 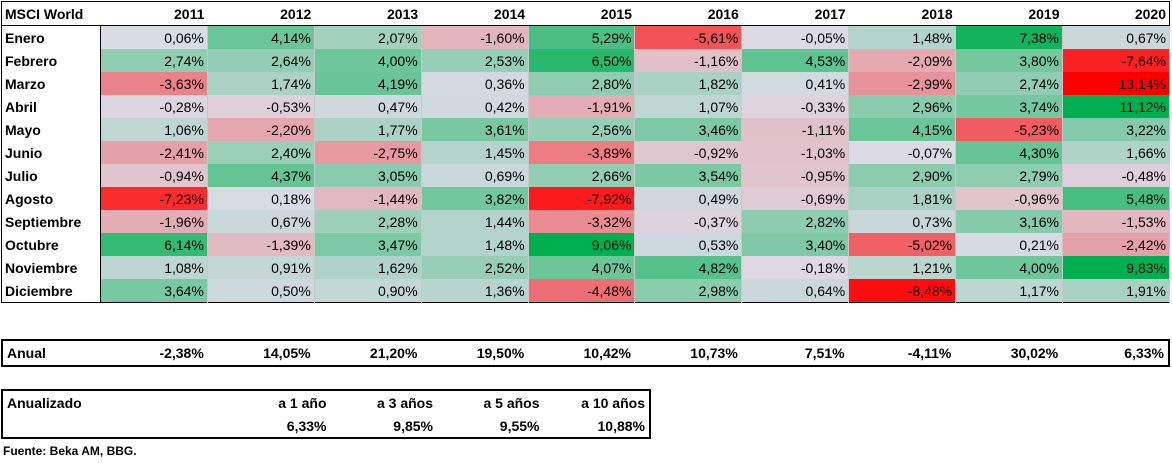 What do you see at coordinates (795, 198) in the screenshot?
I see `heatmap-cell: -0,69%` at bounding box center [795, 198].